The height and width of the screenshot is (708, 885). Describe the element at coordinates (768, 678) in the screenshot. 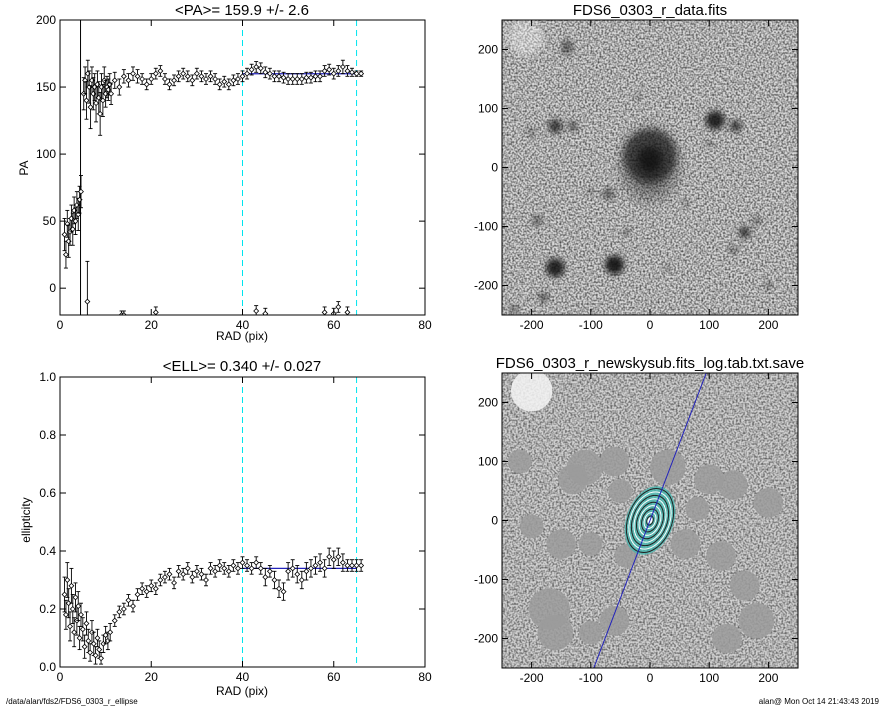

I see `x-tick-label: 200` at that location.